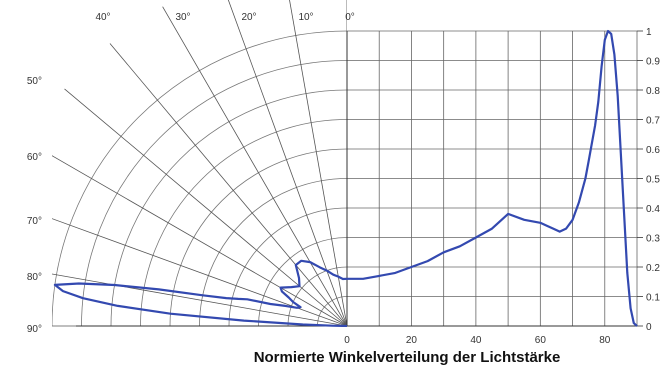  I want to click on polar-angle-label: 50°, so click(34, 81).